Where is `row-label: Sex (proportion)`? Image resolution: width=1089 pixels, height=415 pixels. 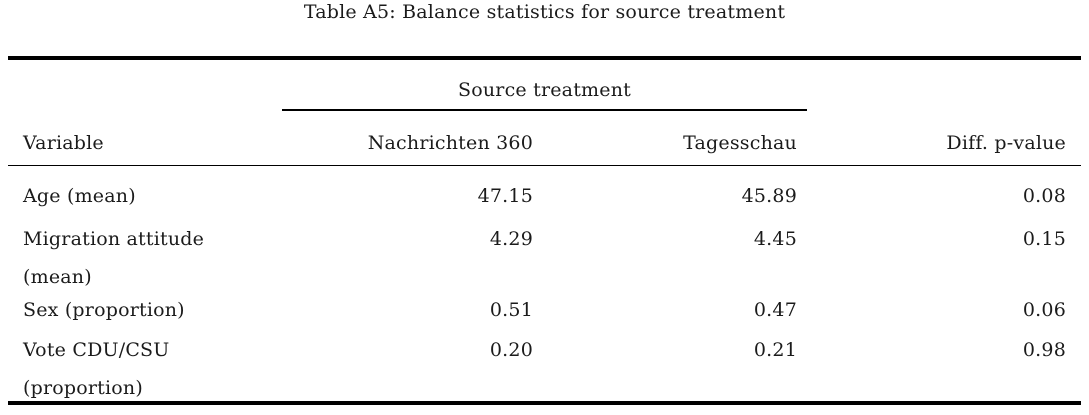 row-label: Sex (proportion) is located at coordinates (104, 310).